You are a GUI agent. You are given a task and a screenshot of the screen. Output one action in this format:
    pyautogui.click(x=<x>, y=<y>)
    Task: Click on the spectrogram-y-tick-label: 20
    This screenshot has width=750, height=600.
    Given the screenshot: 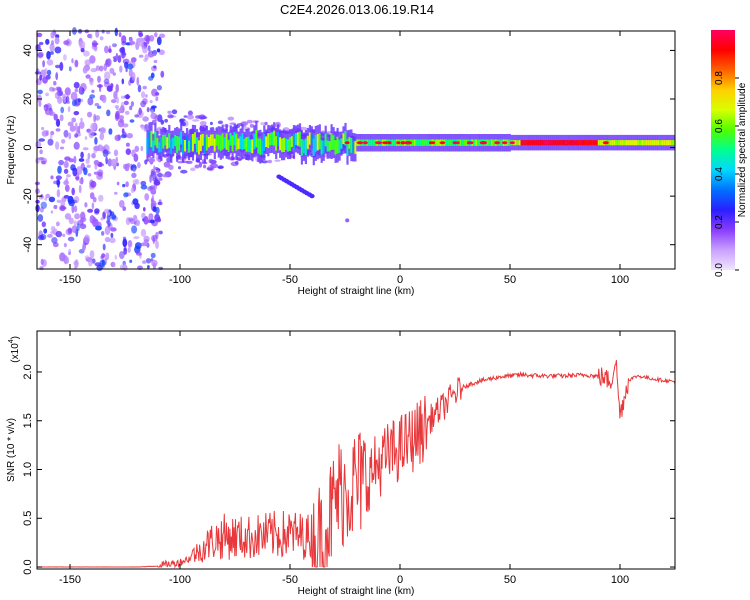 What is the action you would take?
    pyautogui.click(x=28, y=99)
    